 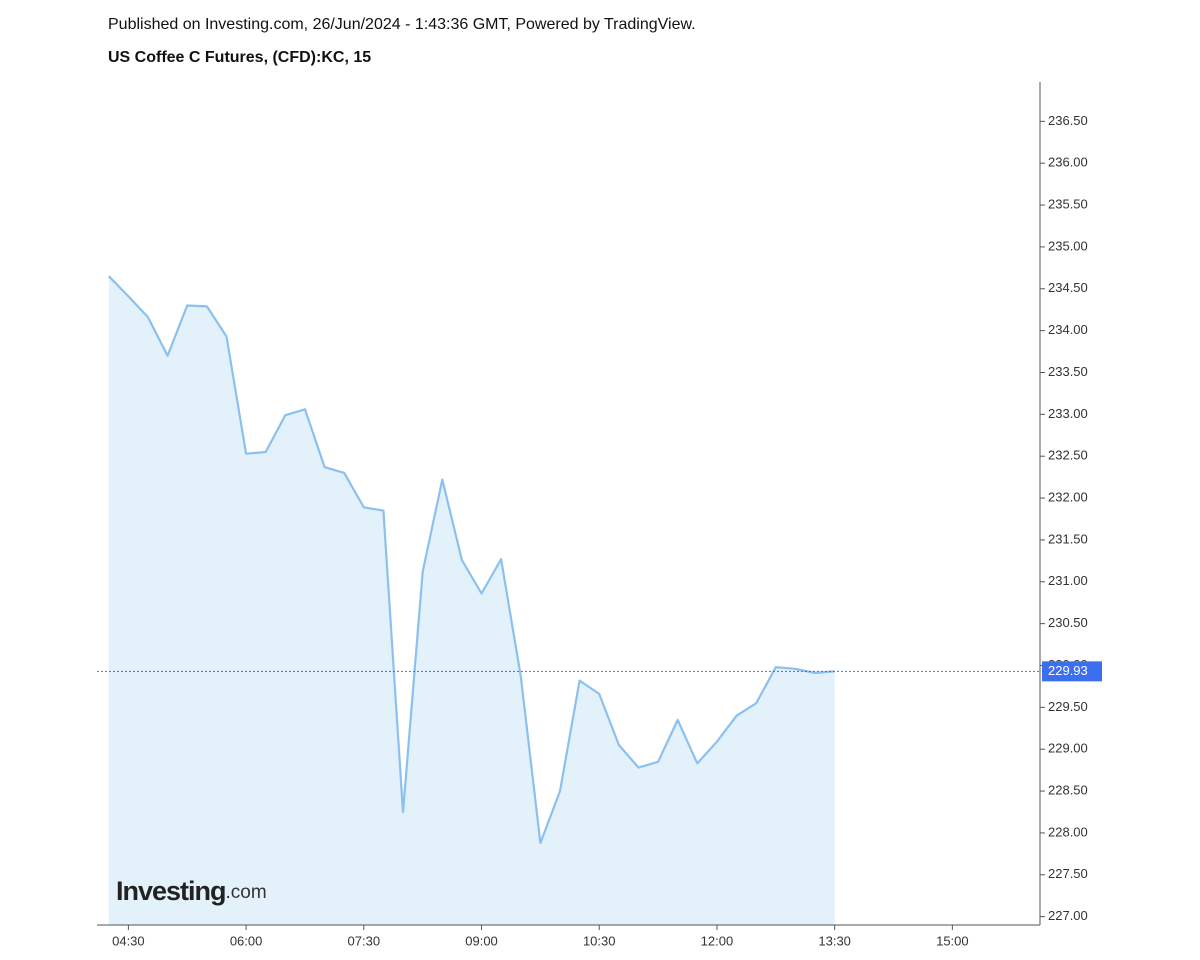 I want to click on y-tick-label: 236.00, so click(x=1068, y=162).